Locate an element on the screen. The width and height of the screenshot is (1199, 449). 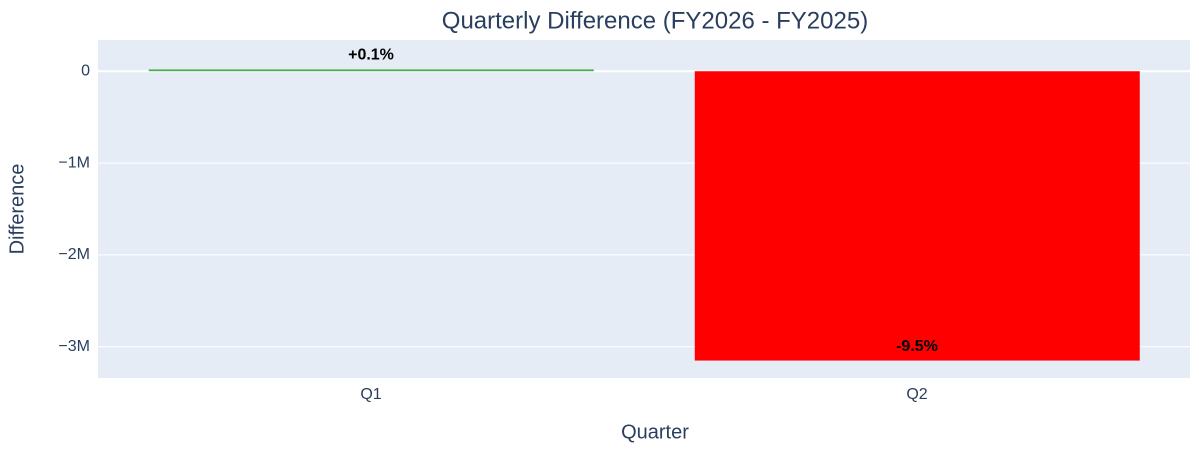
y-axis-label: Difference is located at coordinates (17, 209).